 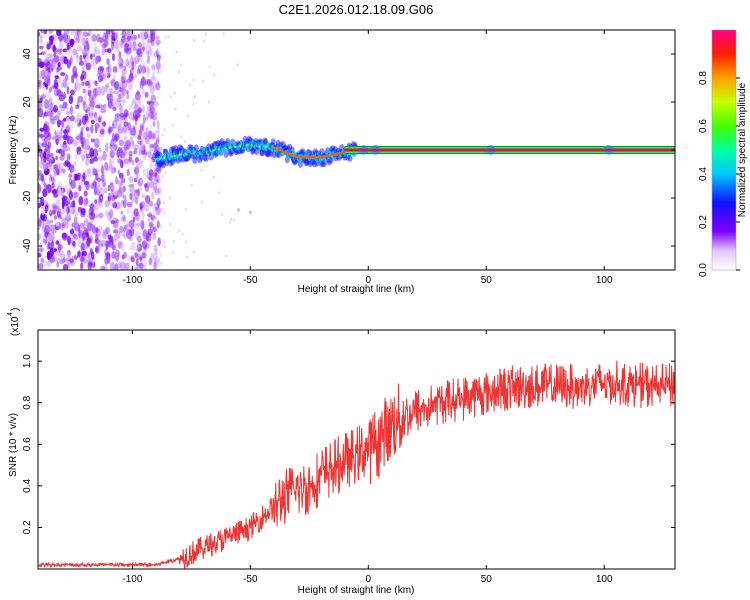 I want to click on x-tick-label: -100, so click(x=132, y=280).